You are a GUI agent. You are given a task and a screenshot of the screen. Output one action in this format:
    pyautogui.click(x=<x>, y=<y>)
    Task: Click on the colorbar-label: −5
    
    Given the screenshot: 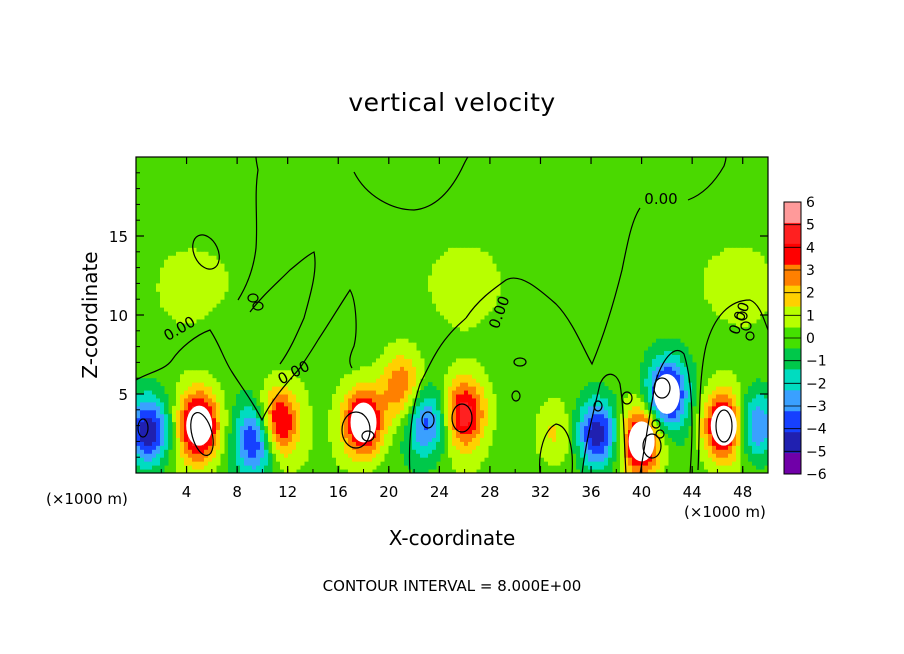 What is the action you would take?
    pyautogui.click(x=816, y=452)
    